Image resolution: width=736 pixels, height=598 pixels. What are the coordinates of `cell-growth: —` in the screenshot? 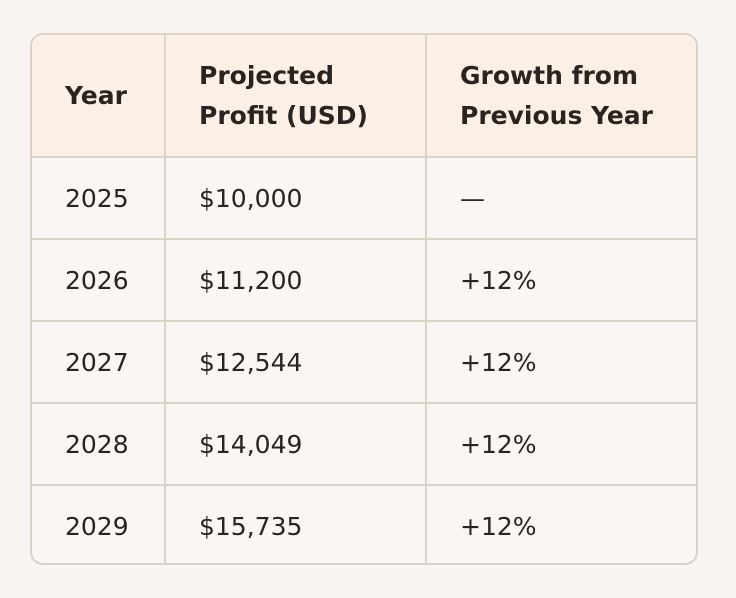 It's located at (561, 198).